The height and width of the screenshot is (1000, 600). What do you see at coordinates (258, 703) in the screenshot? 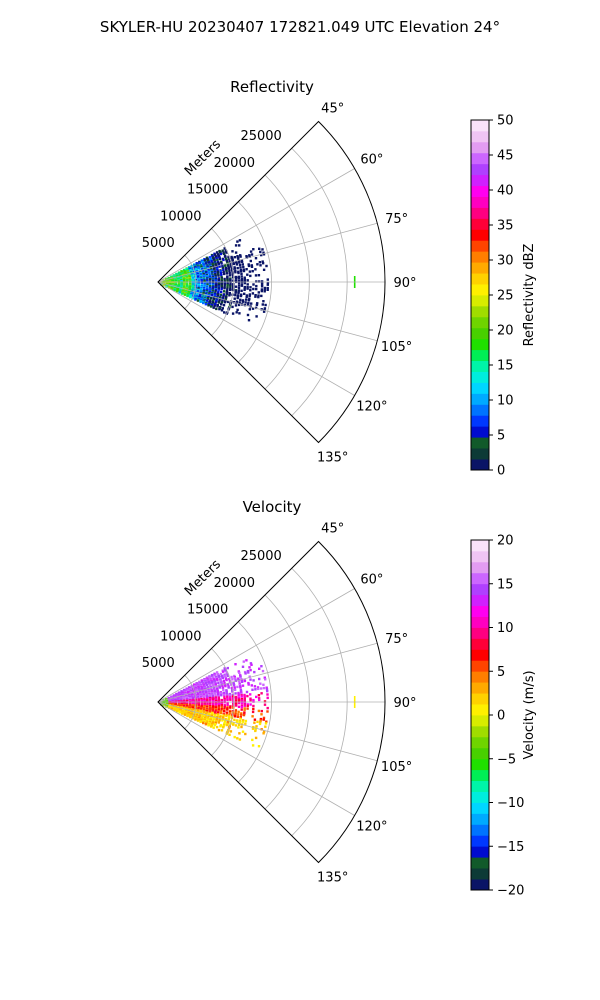
I see `echo-bins` at bounding box center [258, 703].